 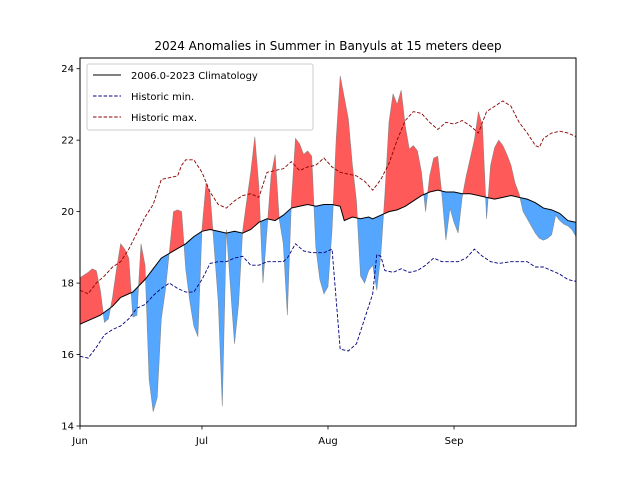 I want to click on y-tick-label: 24, so click(x=67, y=69).